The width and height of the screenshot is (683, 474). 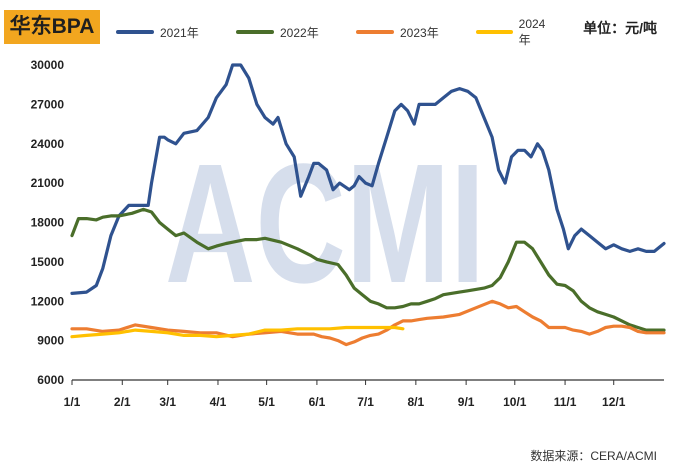 I want to click on legend-swatch-2024, so click(x=494, y=32).